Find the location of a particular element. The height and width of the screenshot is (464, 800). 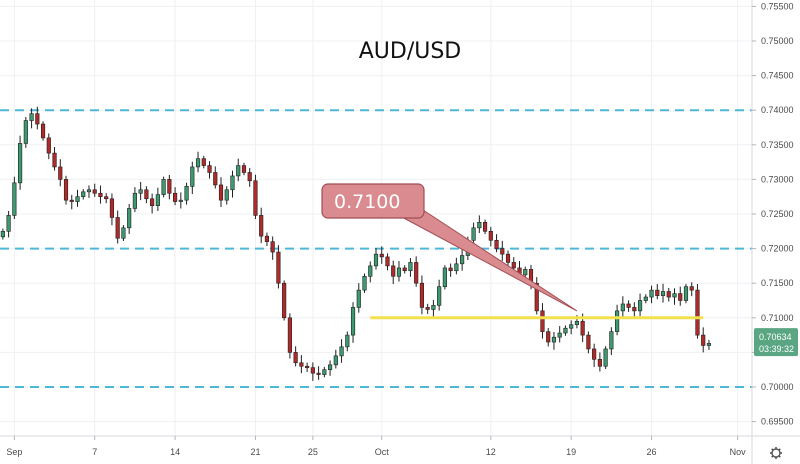

settings-gear-icon is located at coordinates (776, 453).